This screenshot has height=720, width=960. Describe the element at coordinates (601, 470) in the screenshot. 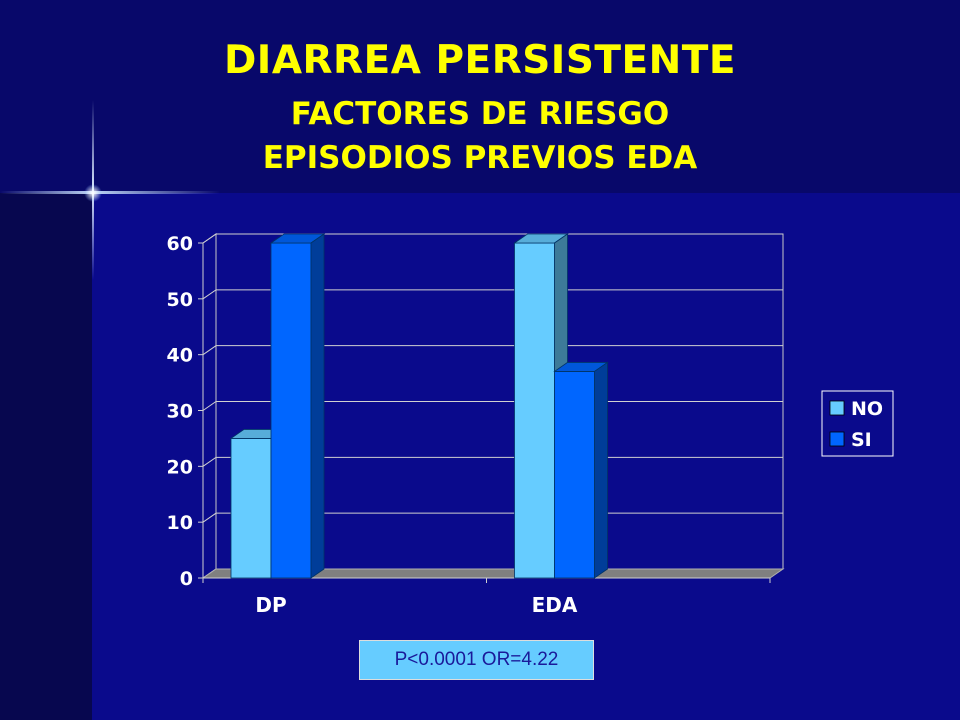

I see `bar-side-si-eda` at that location.